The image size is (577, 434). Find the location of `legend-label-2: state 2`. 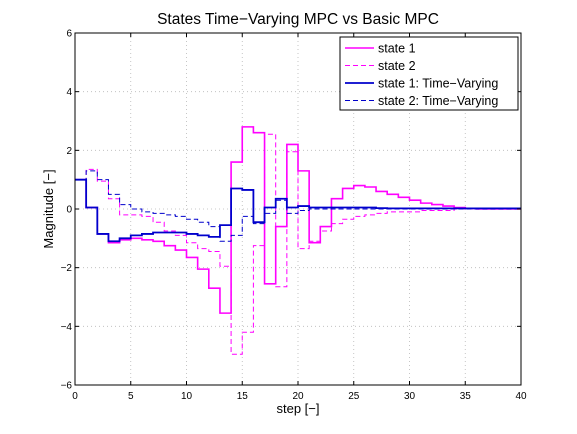

legend-label-2: state 2 is located at coordinates (397, 66).